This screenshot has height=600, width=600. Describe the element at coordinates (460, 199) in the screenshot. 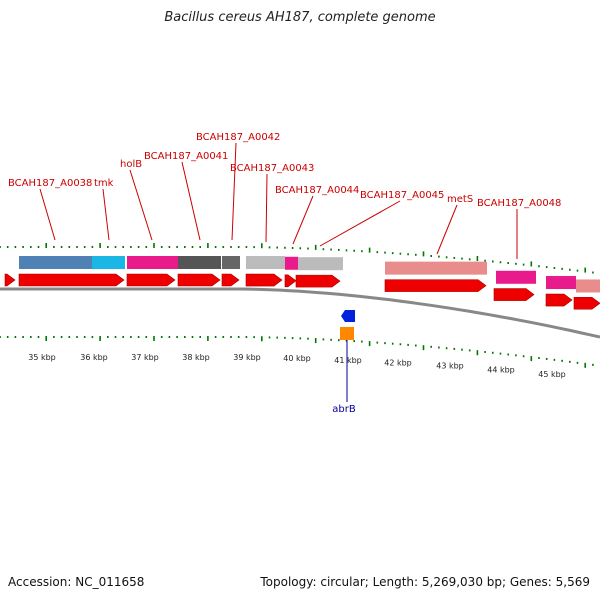

I see `gene-label: metS` at that location.